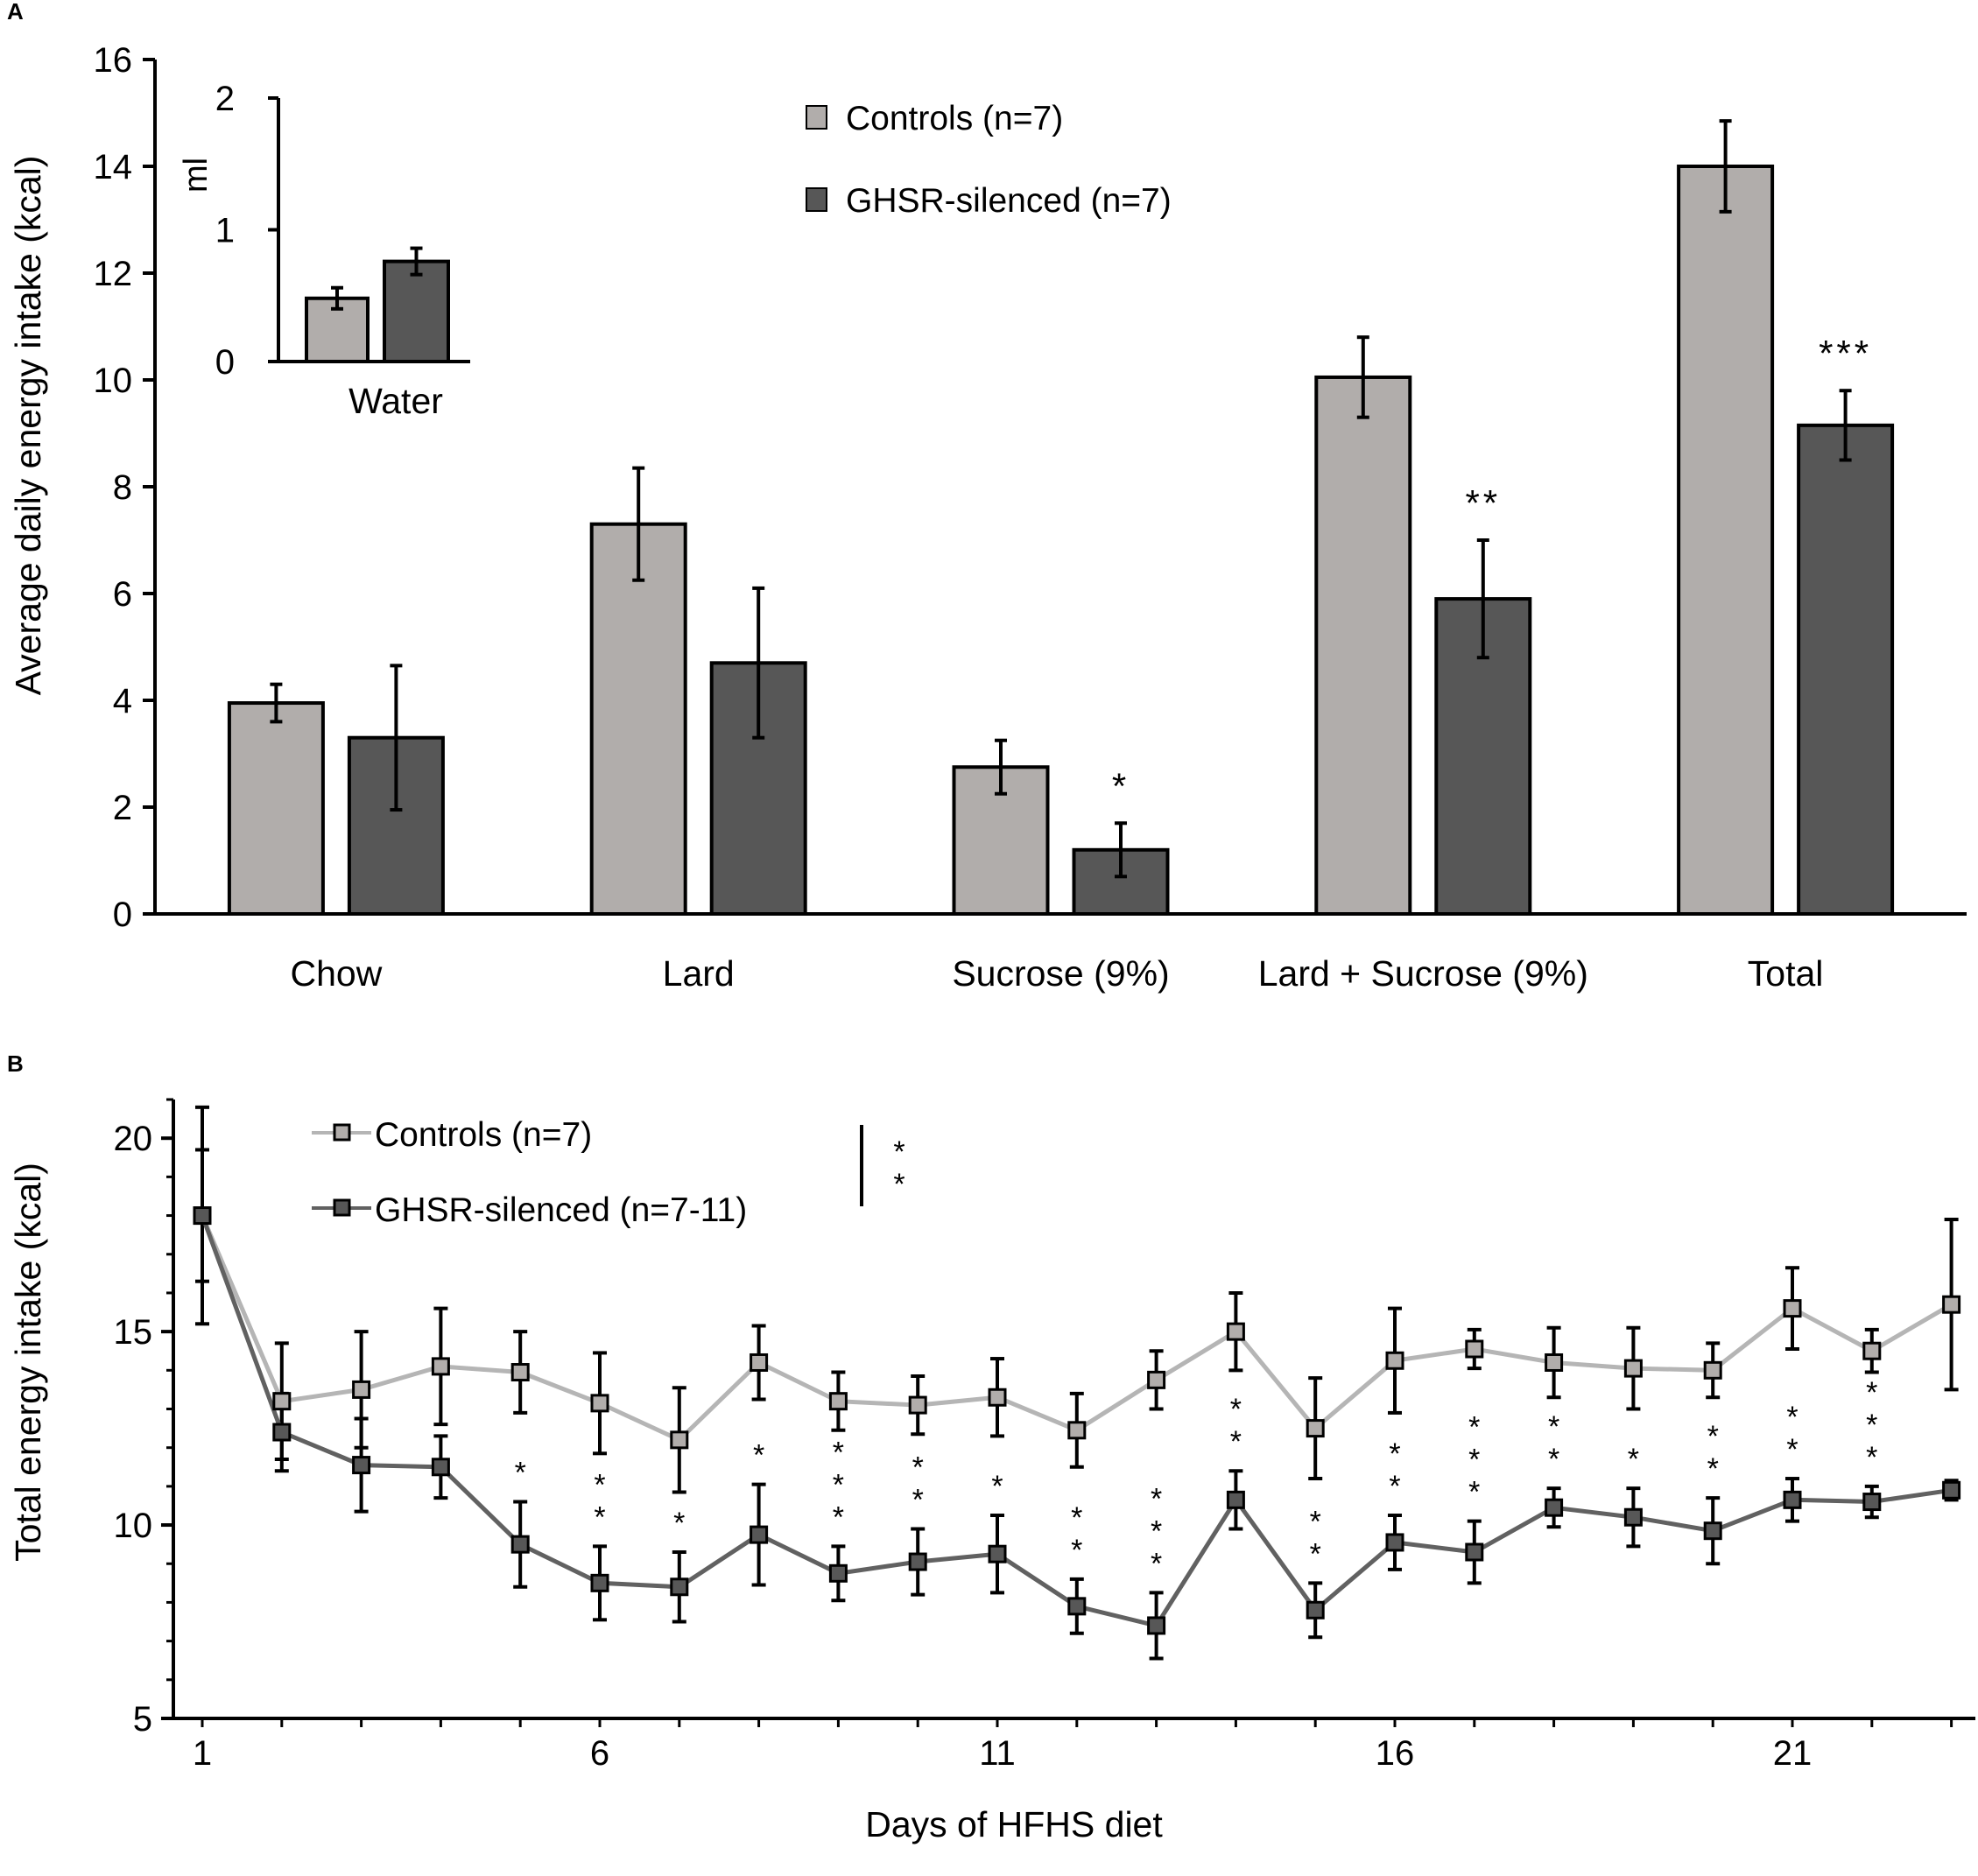 The width and height of the screenshot is (1978, 1876). Describe the element at coordinates (1793, 1753) in the screenshot. I see `panel-b-x-tick-label: 21` at that location.